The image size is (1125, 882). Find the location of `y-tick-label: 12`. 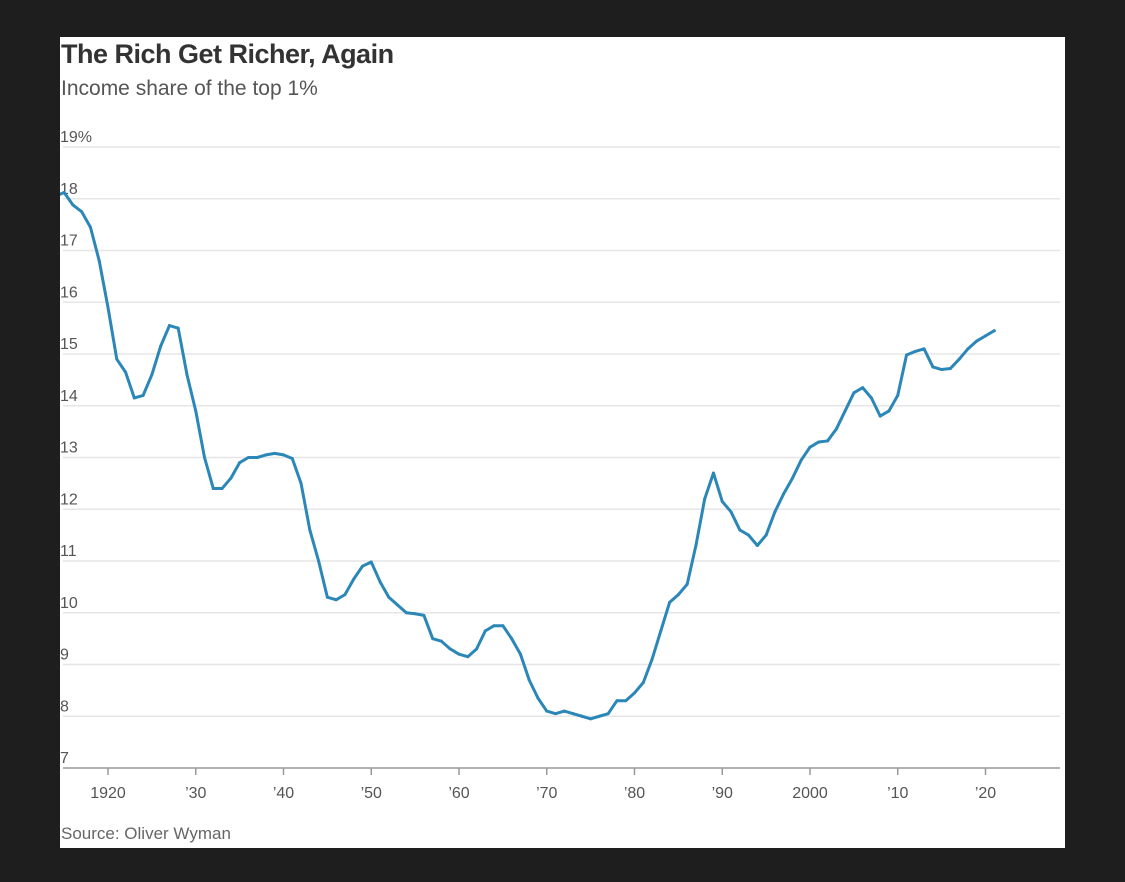

y-tick-label: 12 is located at coordinates (69, 499).